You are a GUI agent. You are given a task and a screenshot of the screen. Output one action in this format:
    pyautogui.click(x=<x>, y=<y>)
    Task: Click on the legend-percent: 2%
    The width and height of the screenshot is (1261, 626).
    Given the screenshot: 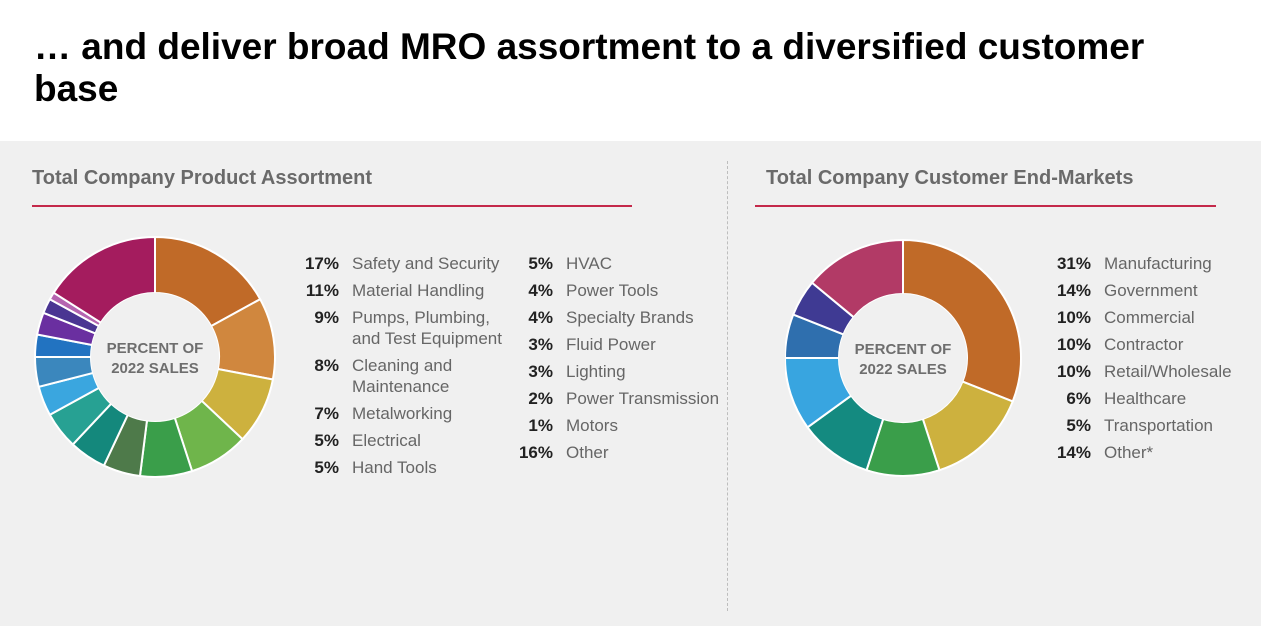 What is the action you would take?
    pyautogui.click(x=540, y=398)
    